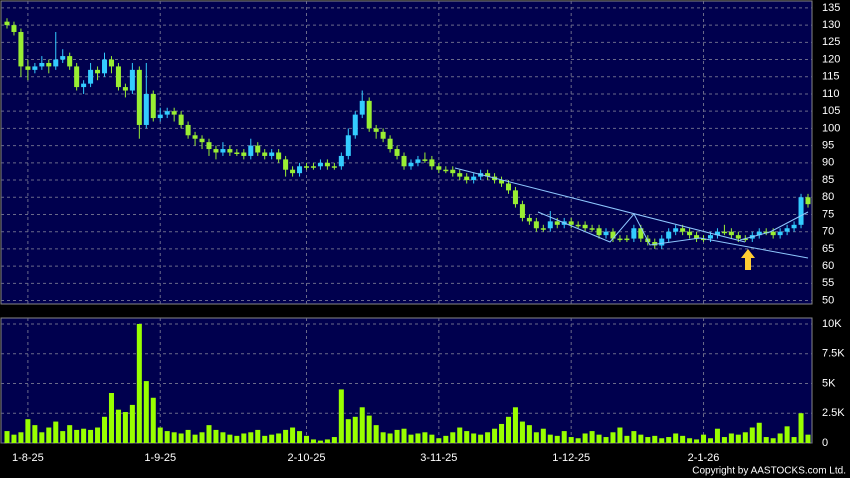 This screenshot has height=478, width=850. What do you see at coordinates (828, 146) in the screenshot?
I see `y-tick-label: 95` at bounding box center [828, 146].